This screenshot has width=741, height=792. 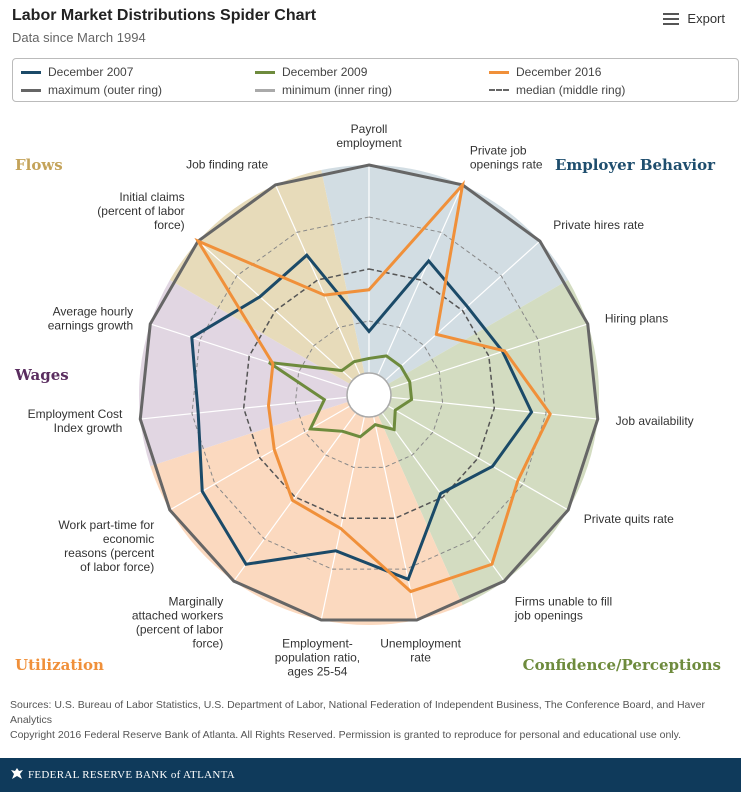 I want to click on legend-item-maximum: maximum (outer ring), so click(x=91, y=90).